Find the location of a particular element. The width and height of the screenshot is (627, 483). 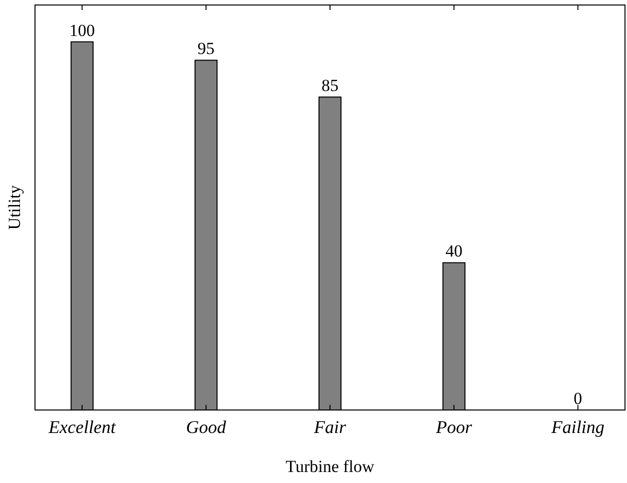

data-label: 40 is located at coordinates (453, 251).